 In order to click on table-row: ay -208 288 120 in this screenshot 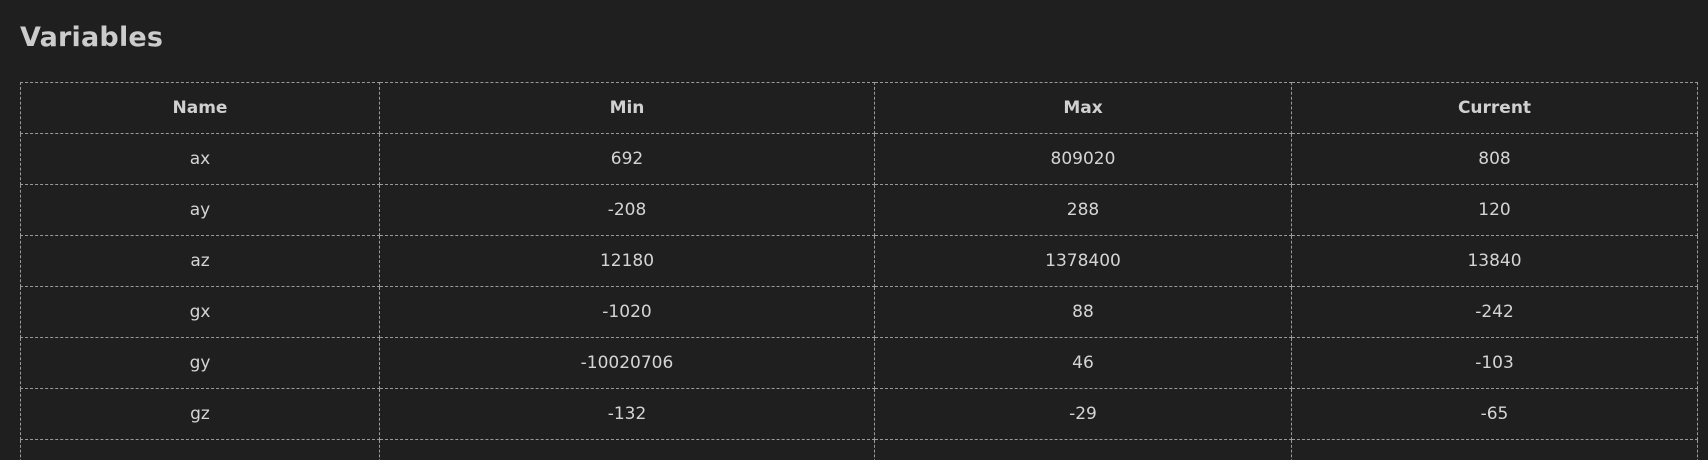, I will do `click(859, 210)`.